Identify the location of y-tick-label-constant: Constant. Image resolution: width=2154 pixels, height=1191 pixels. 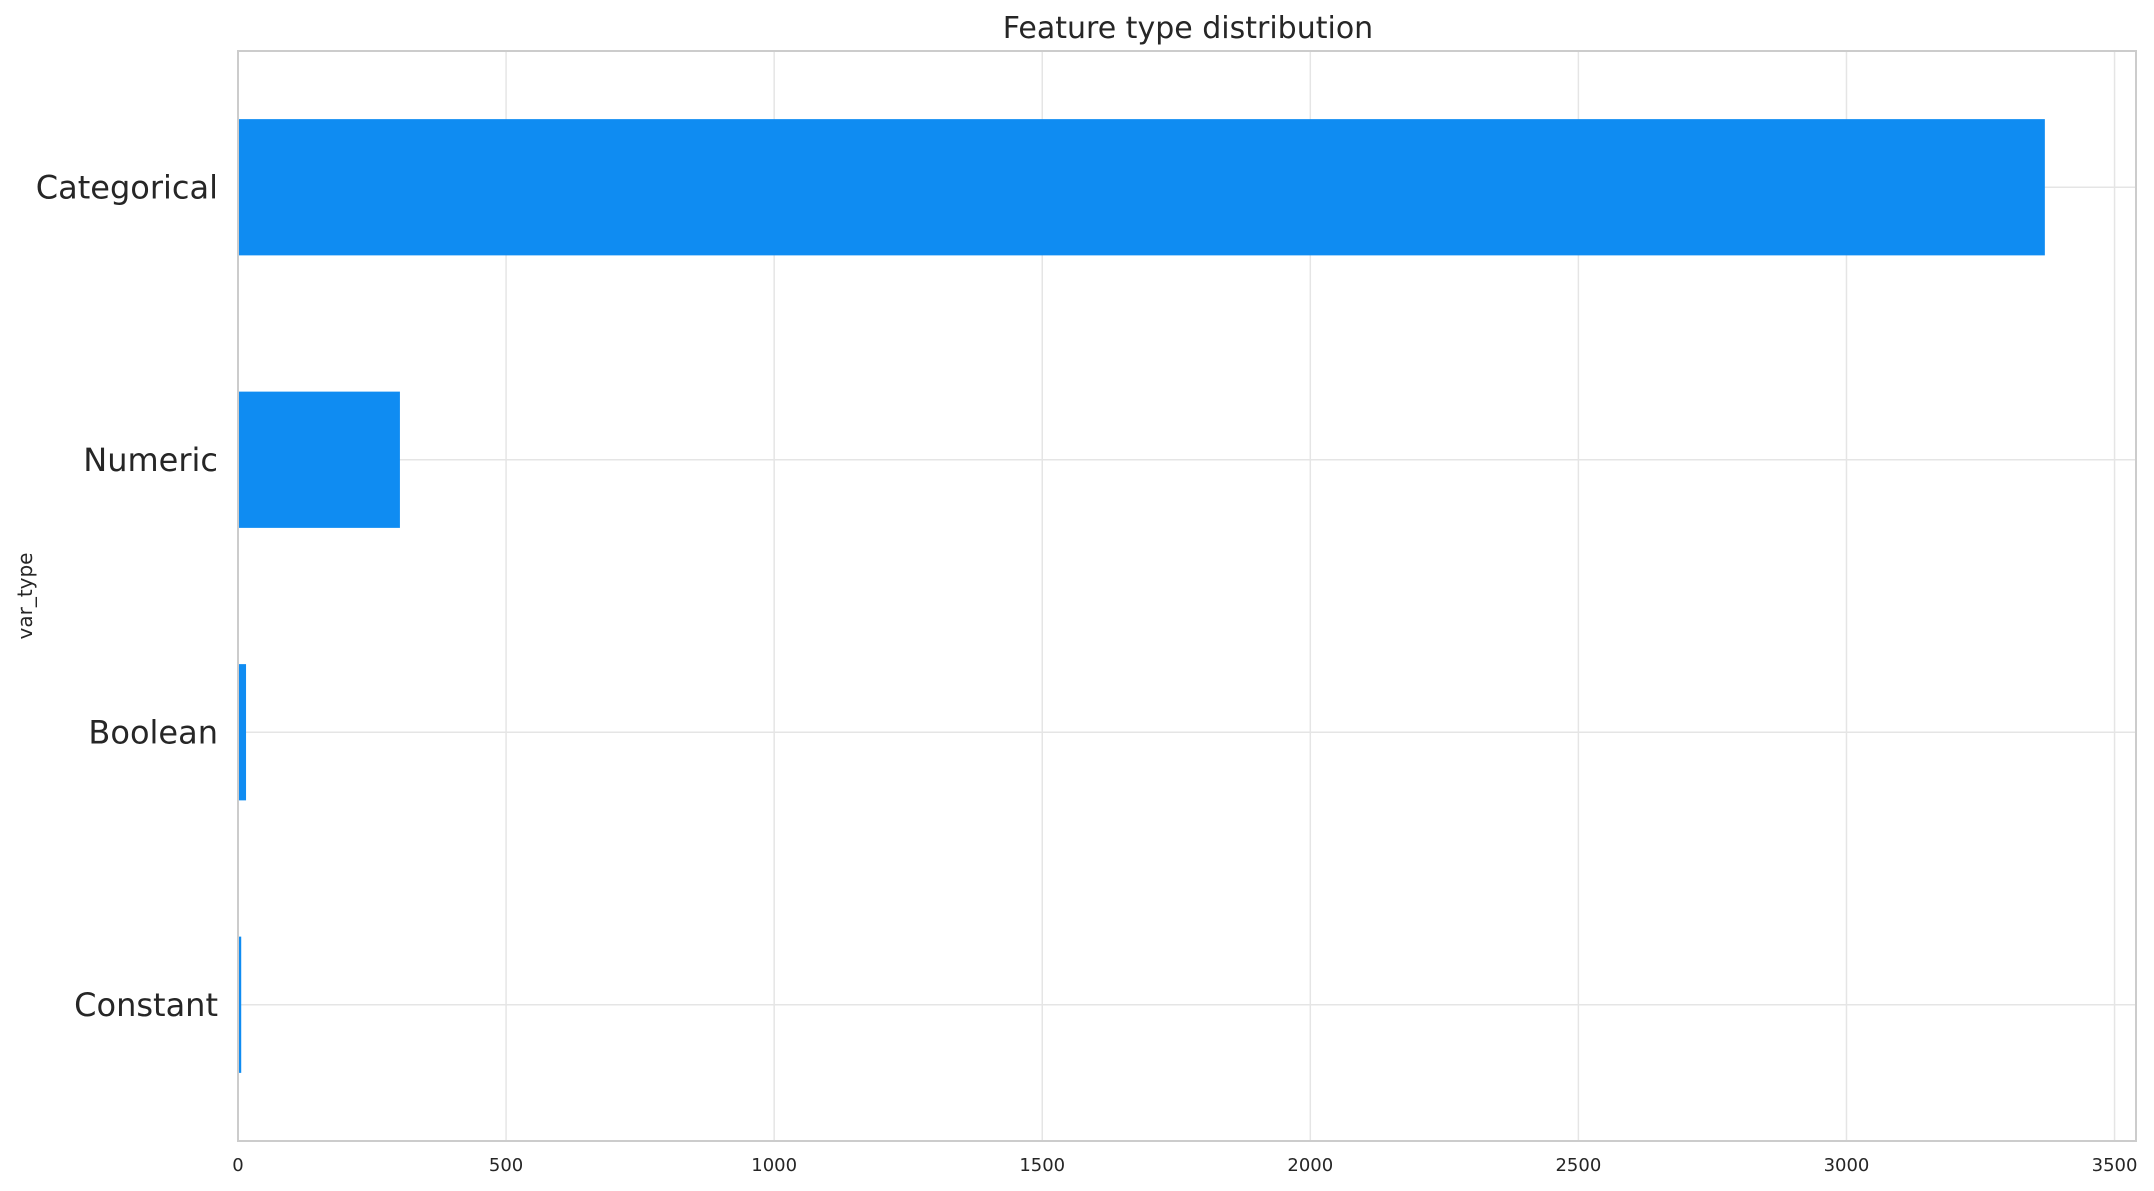
(146, 1005).